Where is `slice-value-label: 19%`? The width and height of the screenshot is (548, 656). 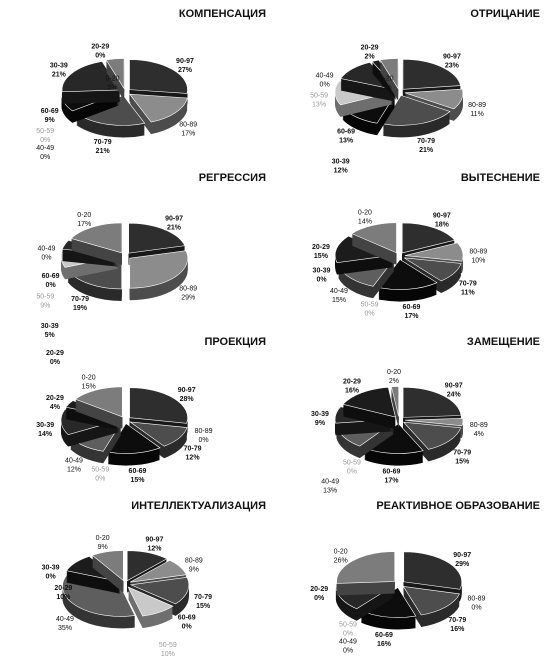
slice-value-label: 19% is located at coordinates (80, 308).